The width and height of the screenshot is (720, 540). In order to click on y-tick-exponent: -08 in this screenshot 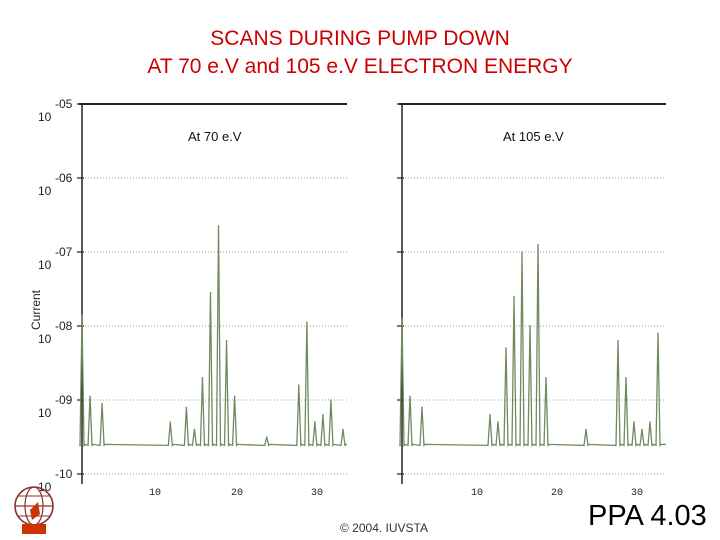, I will do `click(64, 326)`.